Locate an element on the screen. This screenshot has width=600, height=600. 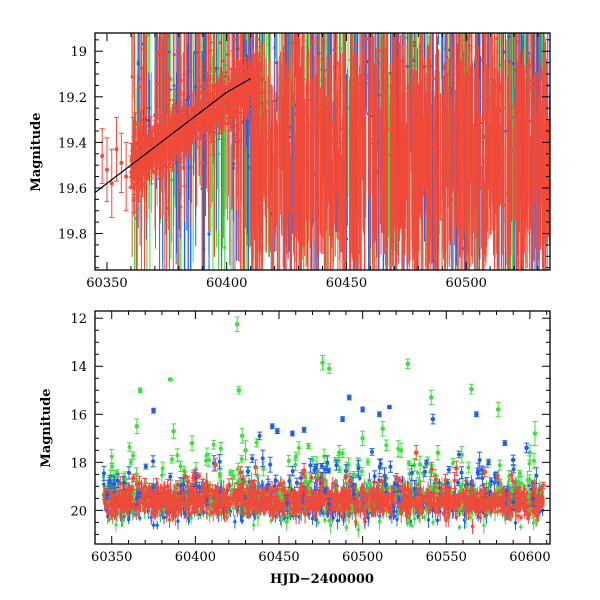
x-tick-label: 60400 is located at coordinates (226, 283).